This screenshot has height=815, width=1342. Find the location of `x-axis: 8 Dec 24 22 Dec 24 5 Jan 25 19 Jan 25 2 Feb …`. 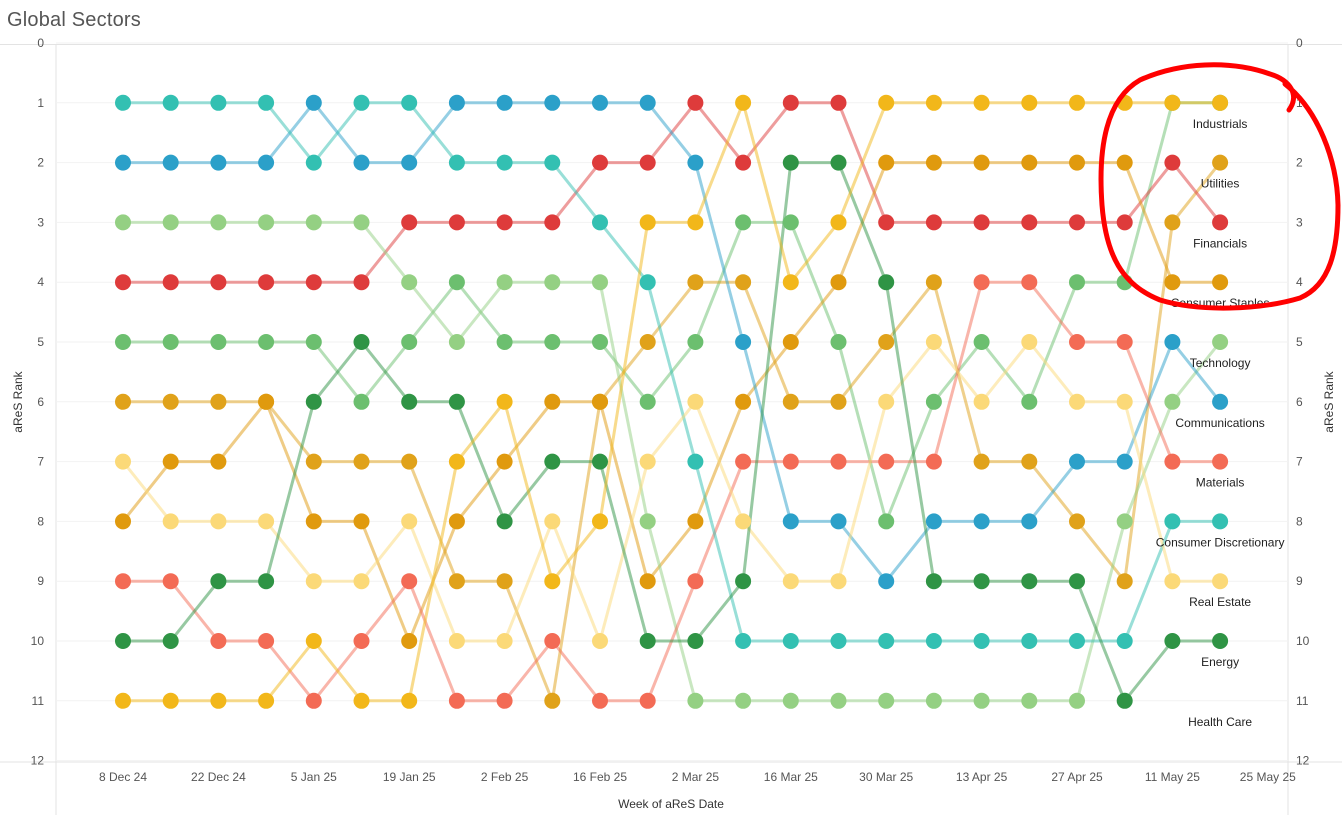

x-axis: 8 Dec 24 22 Dec 24 5 Jan 25 19 Jan 25 2 Feb … is located at coordinates (697, 777).